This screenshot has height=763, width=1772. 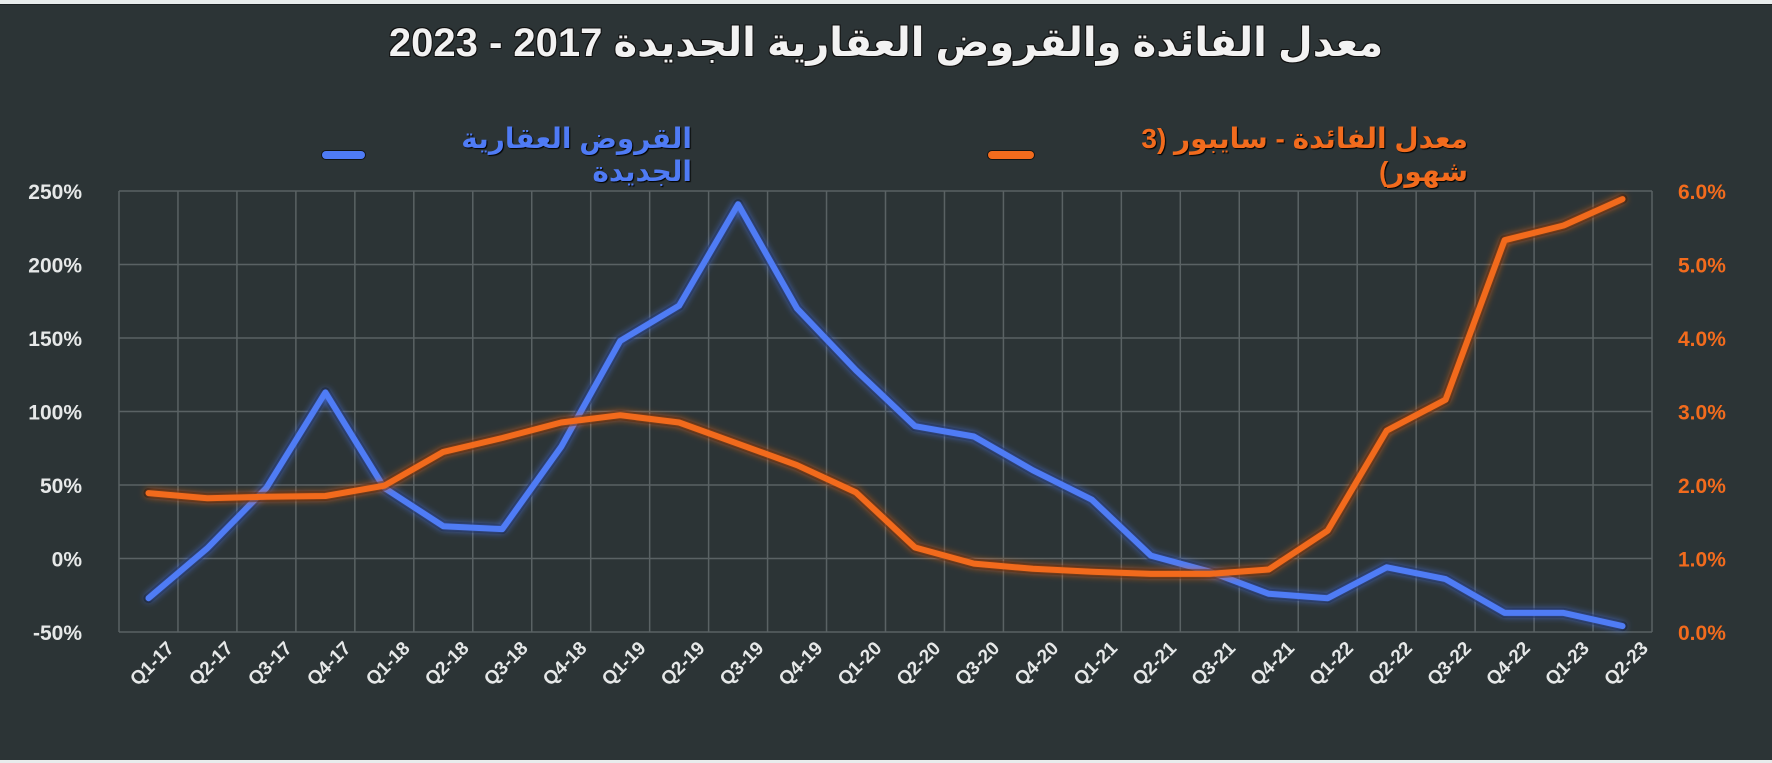 I want to click on y-right-tick-label: 6.0%, so click(x=1702, y=192).